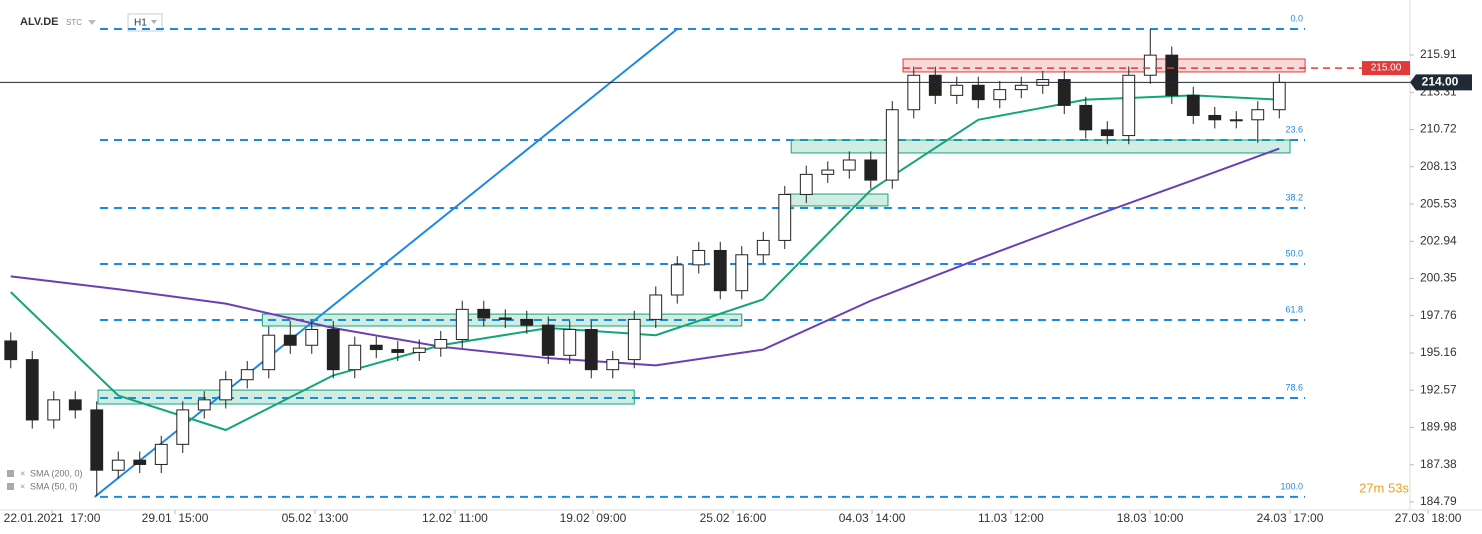 The image size is (1482, 534). I want to click on fib-label: 100.0, so click(1292, 486).